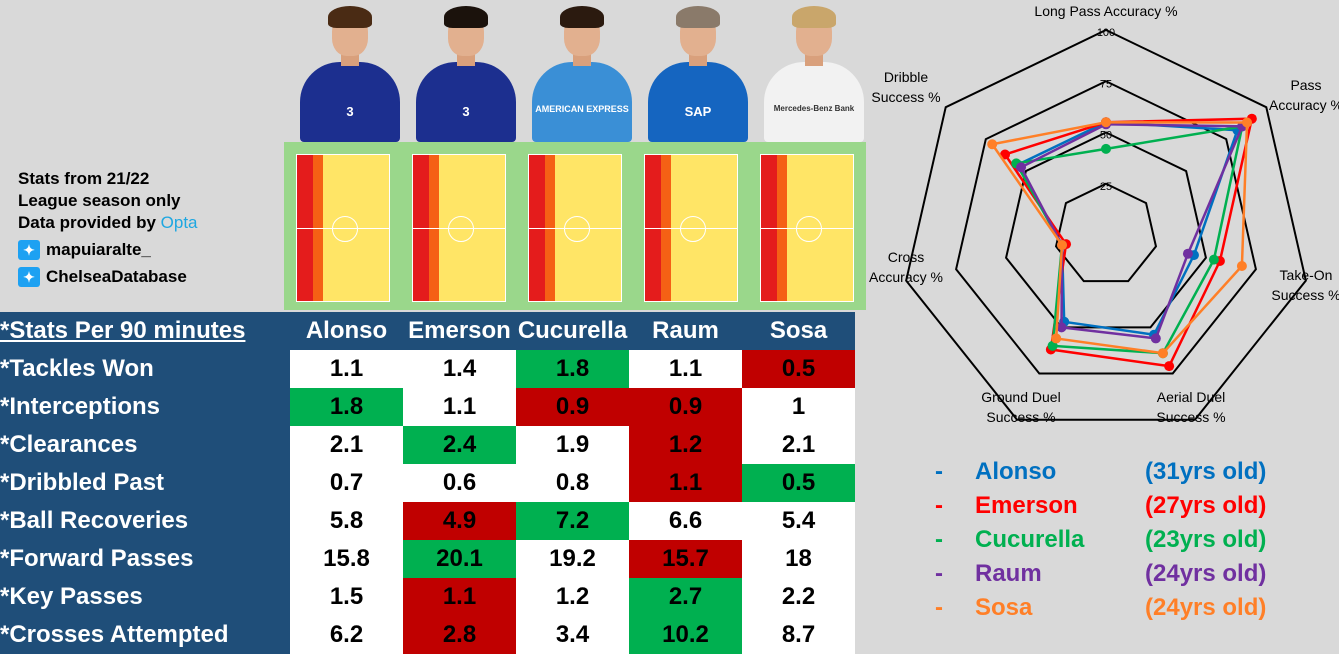  What do you see at coordinates (145, 597) in the screenshot?
I see `row-label: *Key Passes` at bounding box center [145, 597].